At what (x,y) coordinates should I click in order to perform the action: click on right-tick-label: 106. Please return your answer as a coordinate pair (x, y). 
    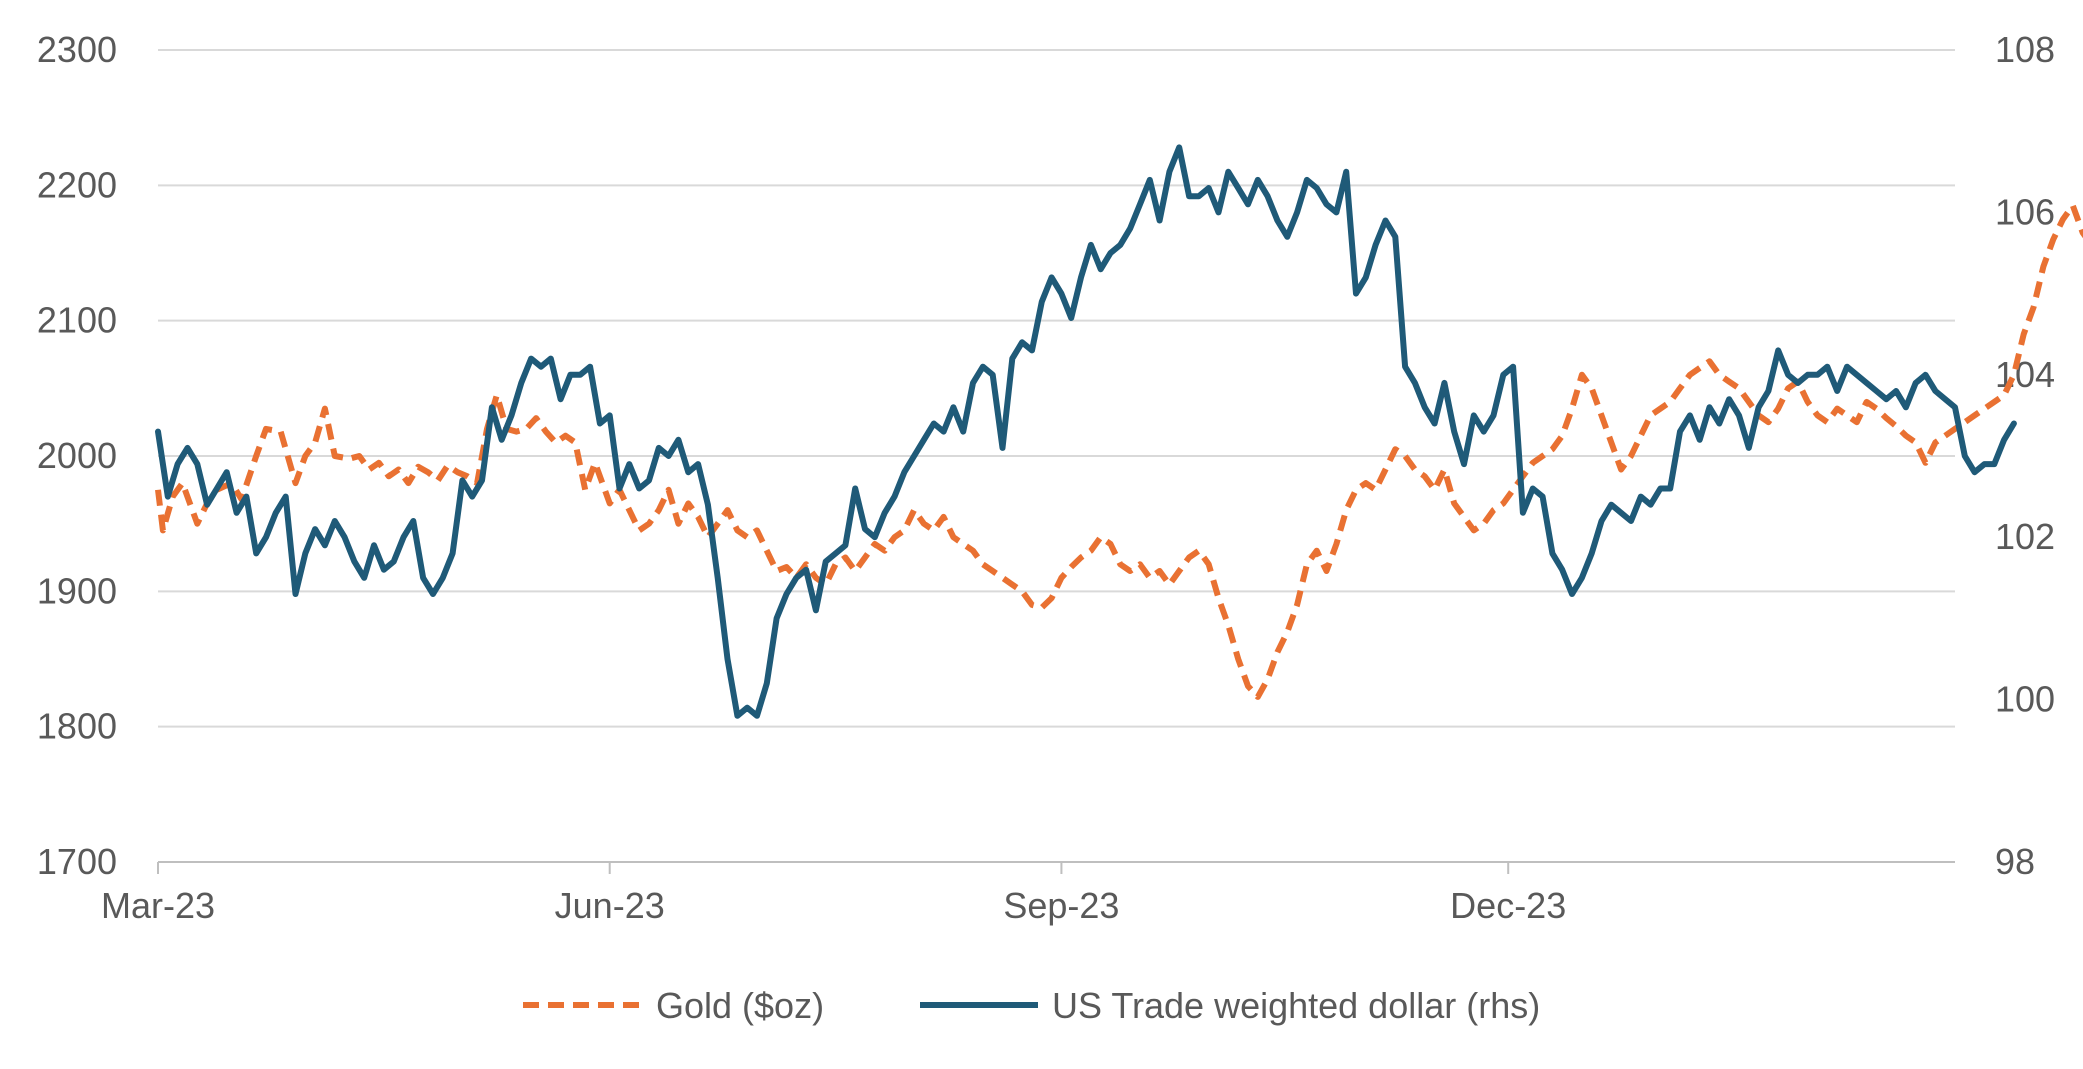
    Looking at the image, I should click on (2025, 211).